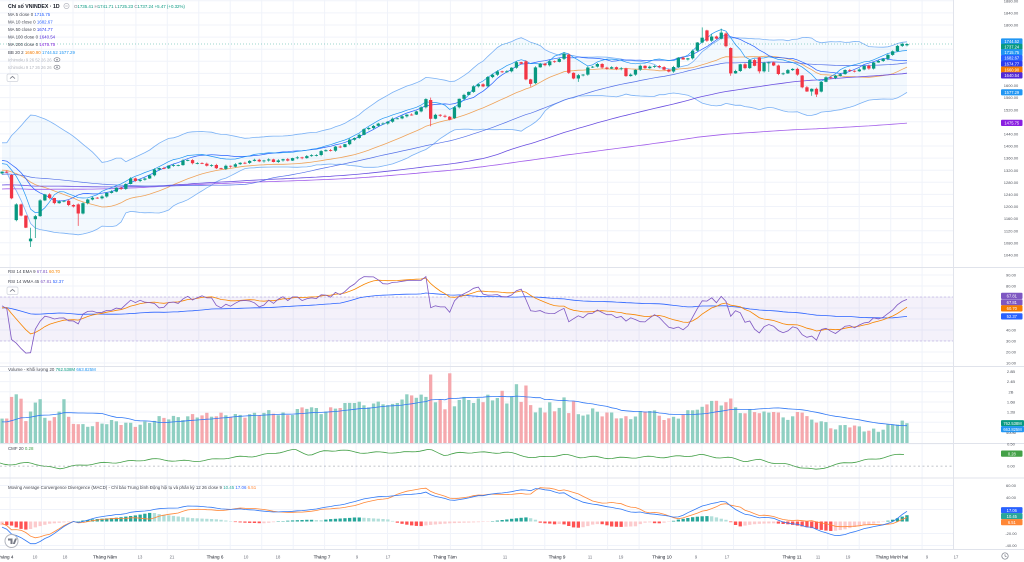 This screenshot has height=562, width=1024. Describe the element at coordinates (1012, 58) in the screenshot. I see `svg-text: 1682.67` at that location.